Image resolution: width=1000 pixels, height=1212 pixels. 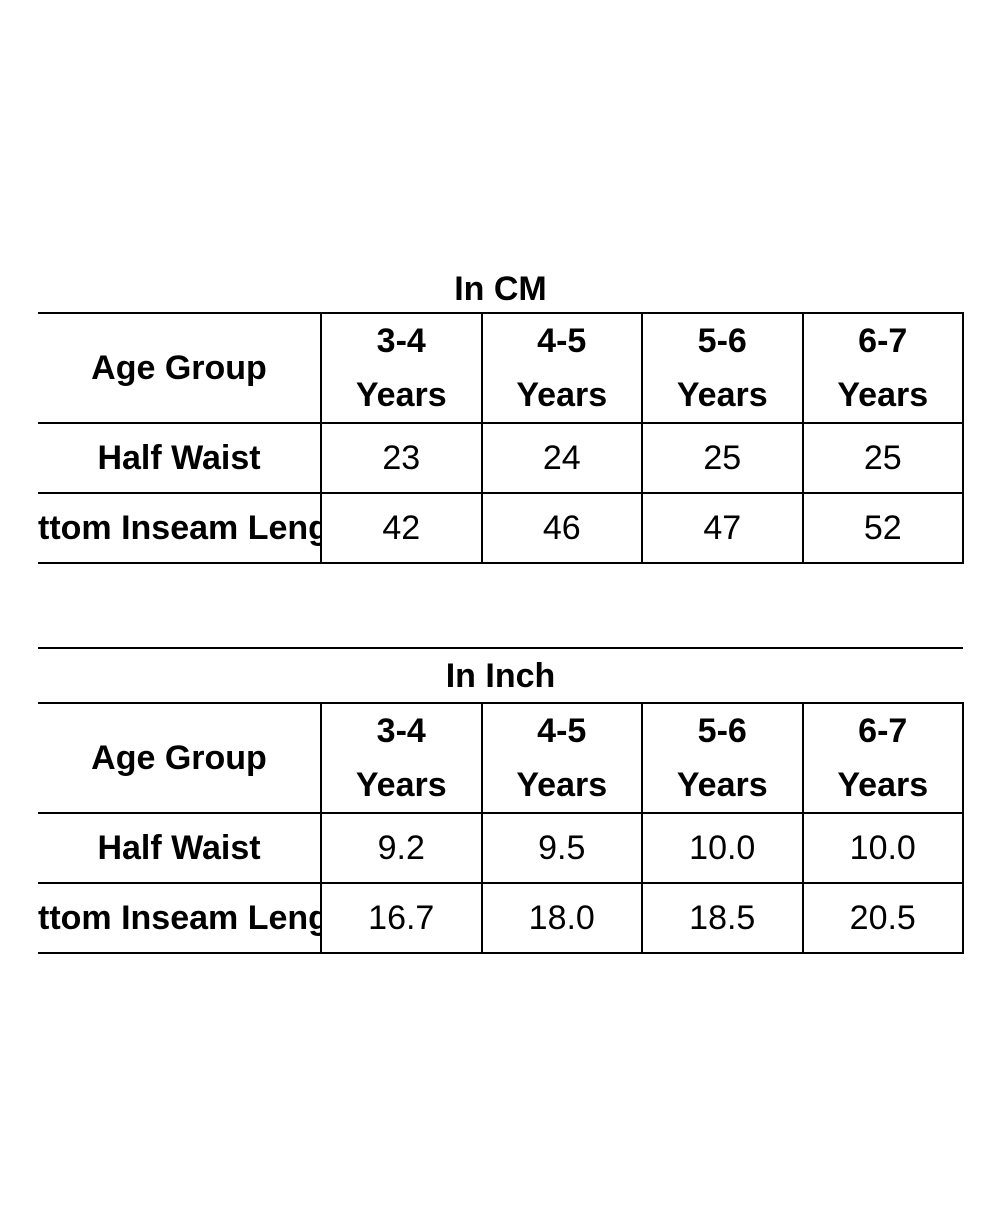 I want to click on table-cell: 16.7, so click(x=401, y=918).